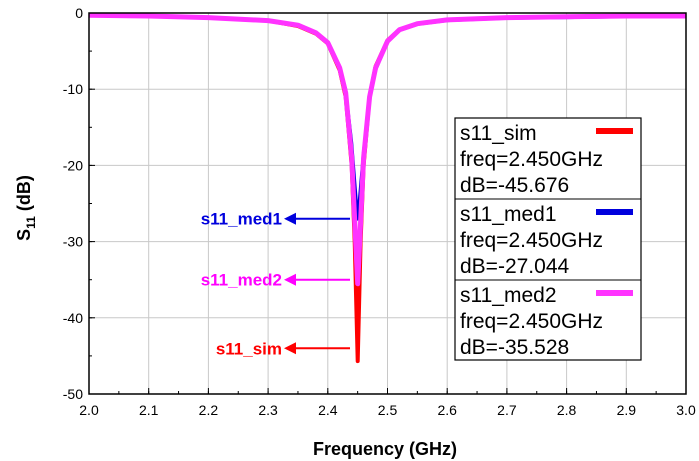 Image resolution: width=699 pixels, height=461 pixels. What do you see at coordinates (31, 222) in the screenshot?
I see `y-axis-title-sub: 11` at bounding box center [31, 222].